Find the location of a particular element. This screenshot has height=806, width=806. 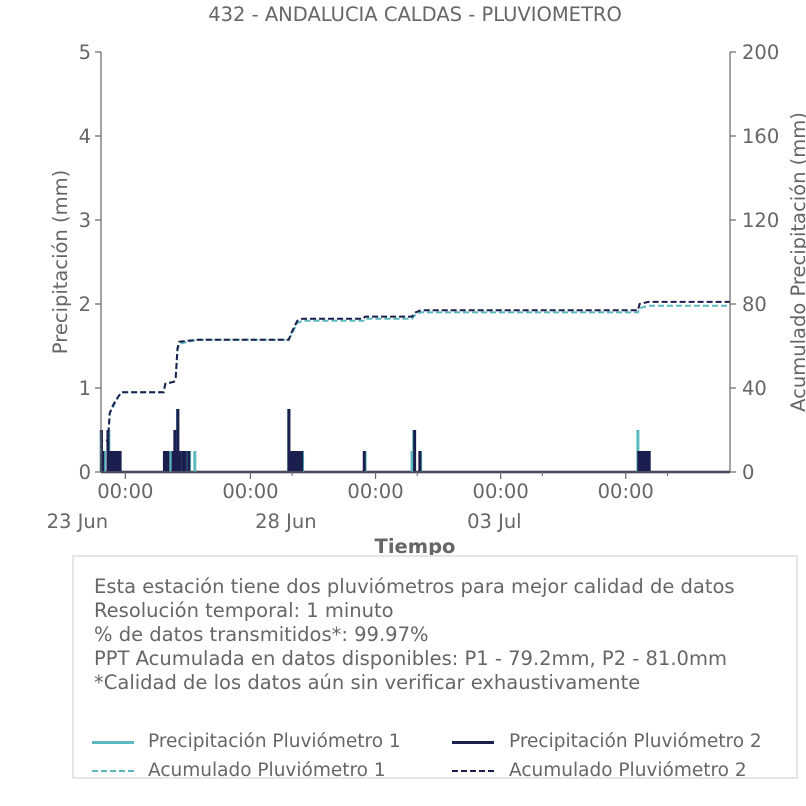

legend-label-p1: Precipitación Pluviómetro 1 is located at coordinates (274, 741).